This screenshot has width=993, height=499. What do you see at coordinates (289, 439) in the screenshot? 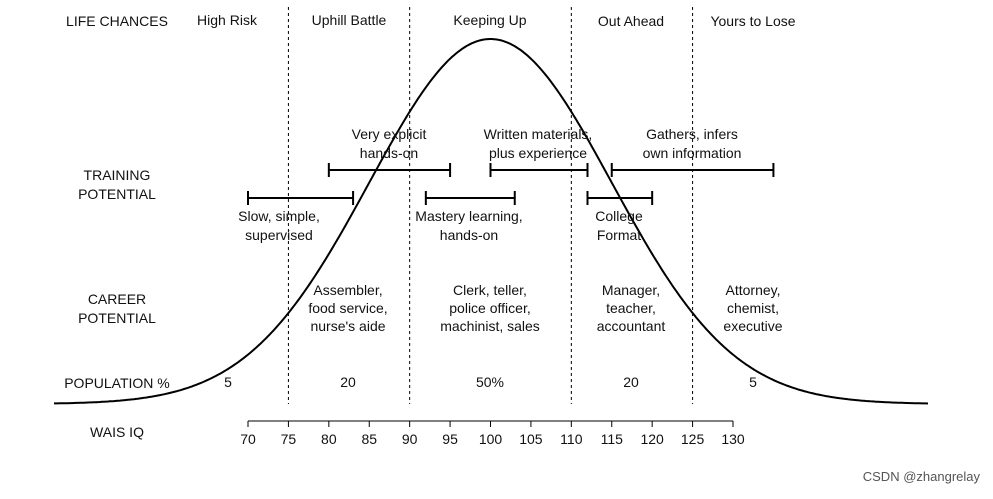
I see `axis-tick-label: 75` at bounding box center [289, 439].